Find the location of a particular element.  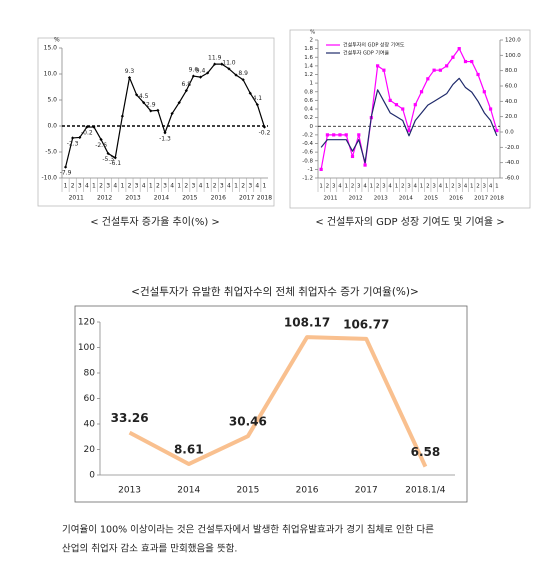

data-label: 9.6 is located at coordinates (194, 70).